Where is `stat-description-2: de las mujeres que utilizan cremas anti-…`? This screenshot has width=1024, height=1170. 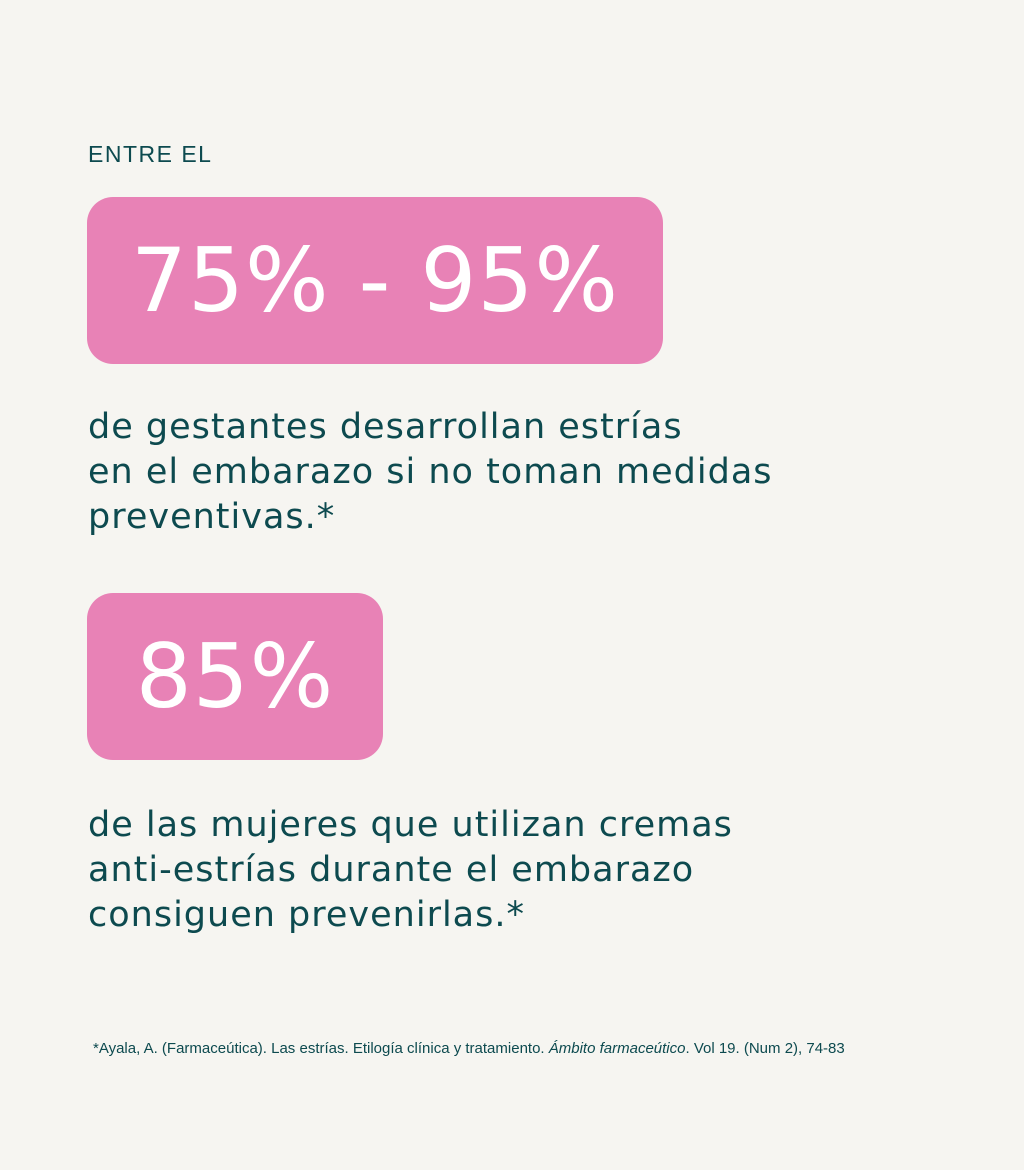 stat-description-2: de las mujeres que utilizan cremas anti-… is located at coordinates (410, 870).